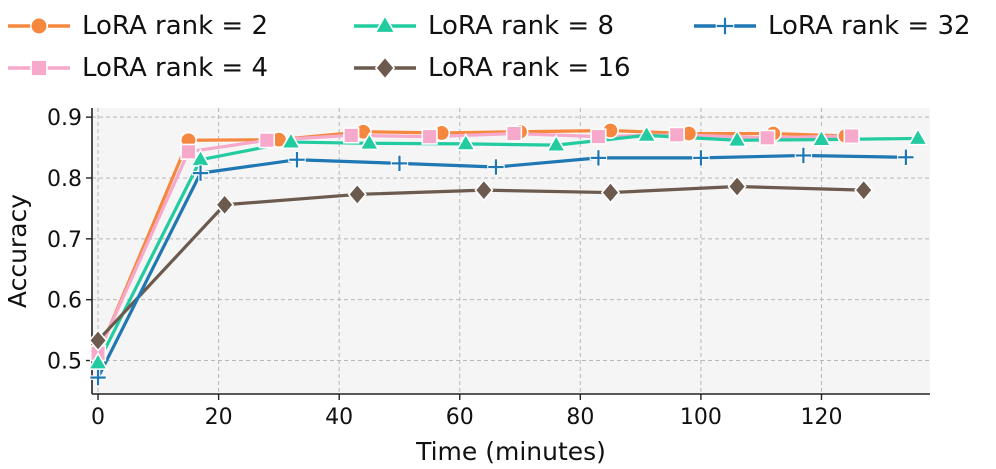 The width and height of the screenshot is (996, 469). What do you see at coordinates (510, 451) in the screenshot?
I see `x-axis-title: Time (minutes)` at bounding box center [510, 451].